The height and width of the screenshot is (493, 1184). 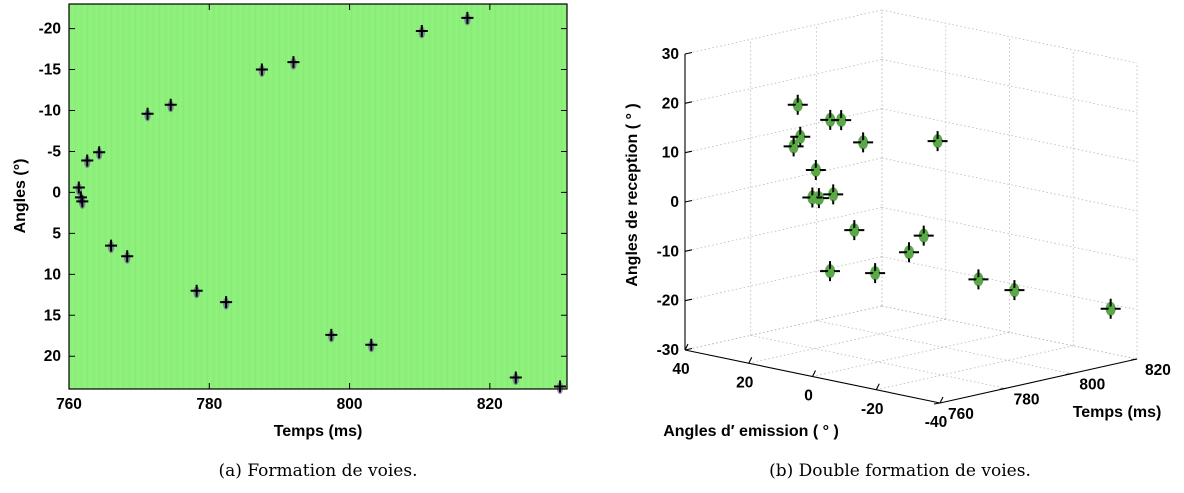 I want to click on y-axis-line, so click(x=1038, y=381).